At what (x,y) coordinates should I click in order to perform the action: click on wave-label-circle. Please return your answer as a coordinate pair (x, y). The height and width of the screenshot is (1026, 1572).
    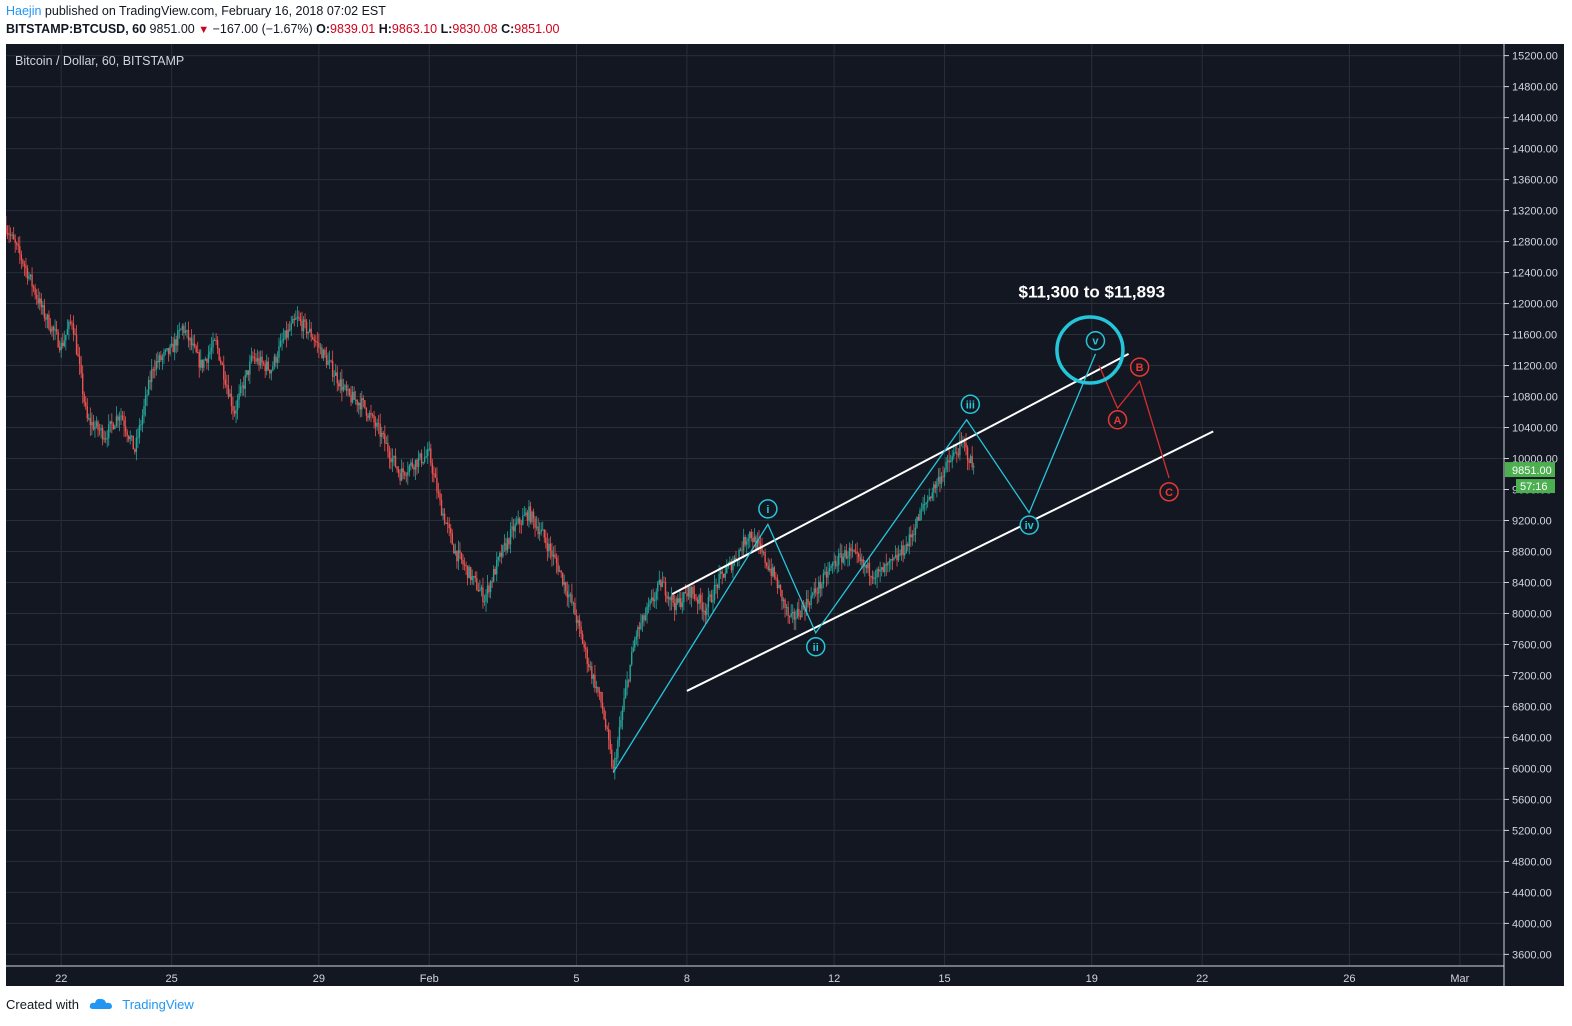
    Looking at the image, I should click on (1095, 340).